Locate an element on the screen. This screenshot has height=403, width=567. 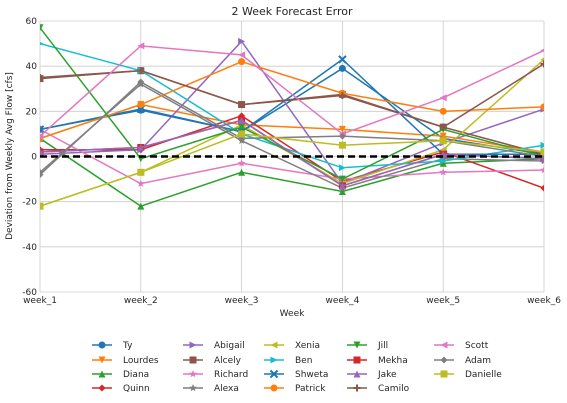
legend-label: Patrick is located at coordinates (310, 389).